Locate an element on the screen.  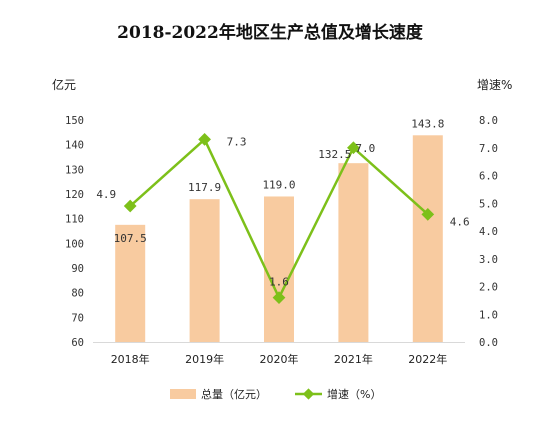
legend-line-label: 增速（%） is located at coordinates (354, 394).